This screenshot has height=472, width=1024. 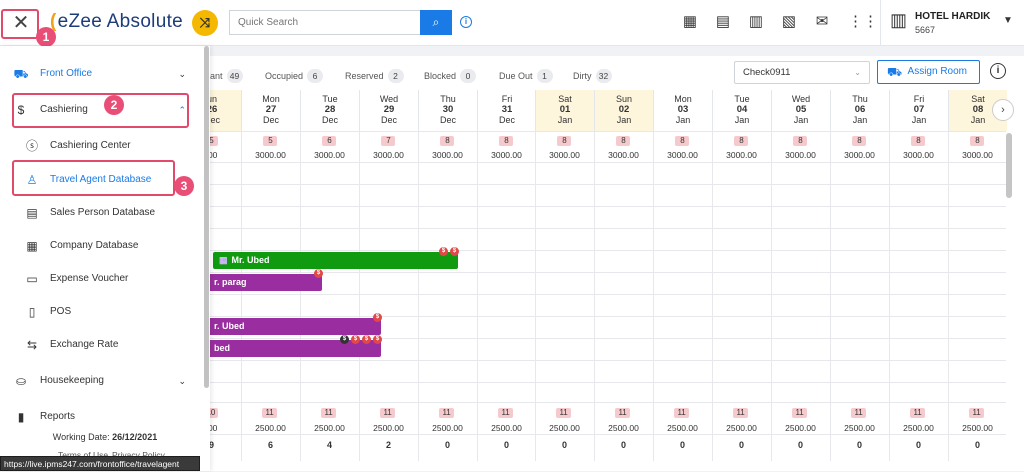 What do you see at coordinates (21, 381) in the screenshot?
I see `housekeeping-icon: ⛀` at bounding box center [21, 381].